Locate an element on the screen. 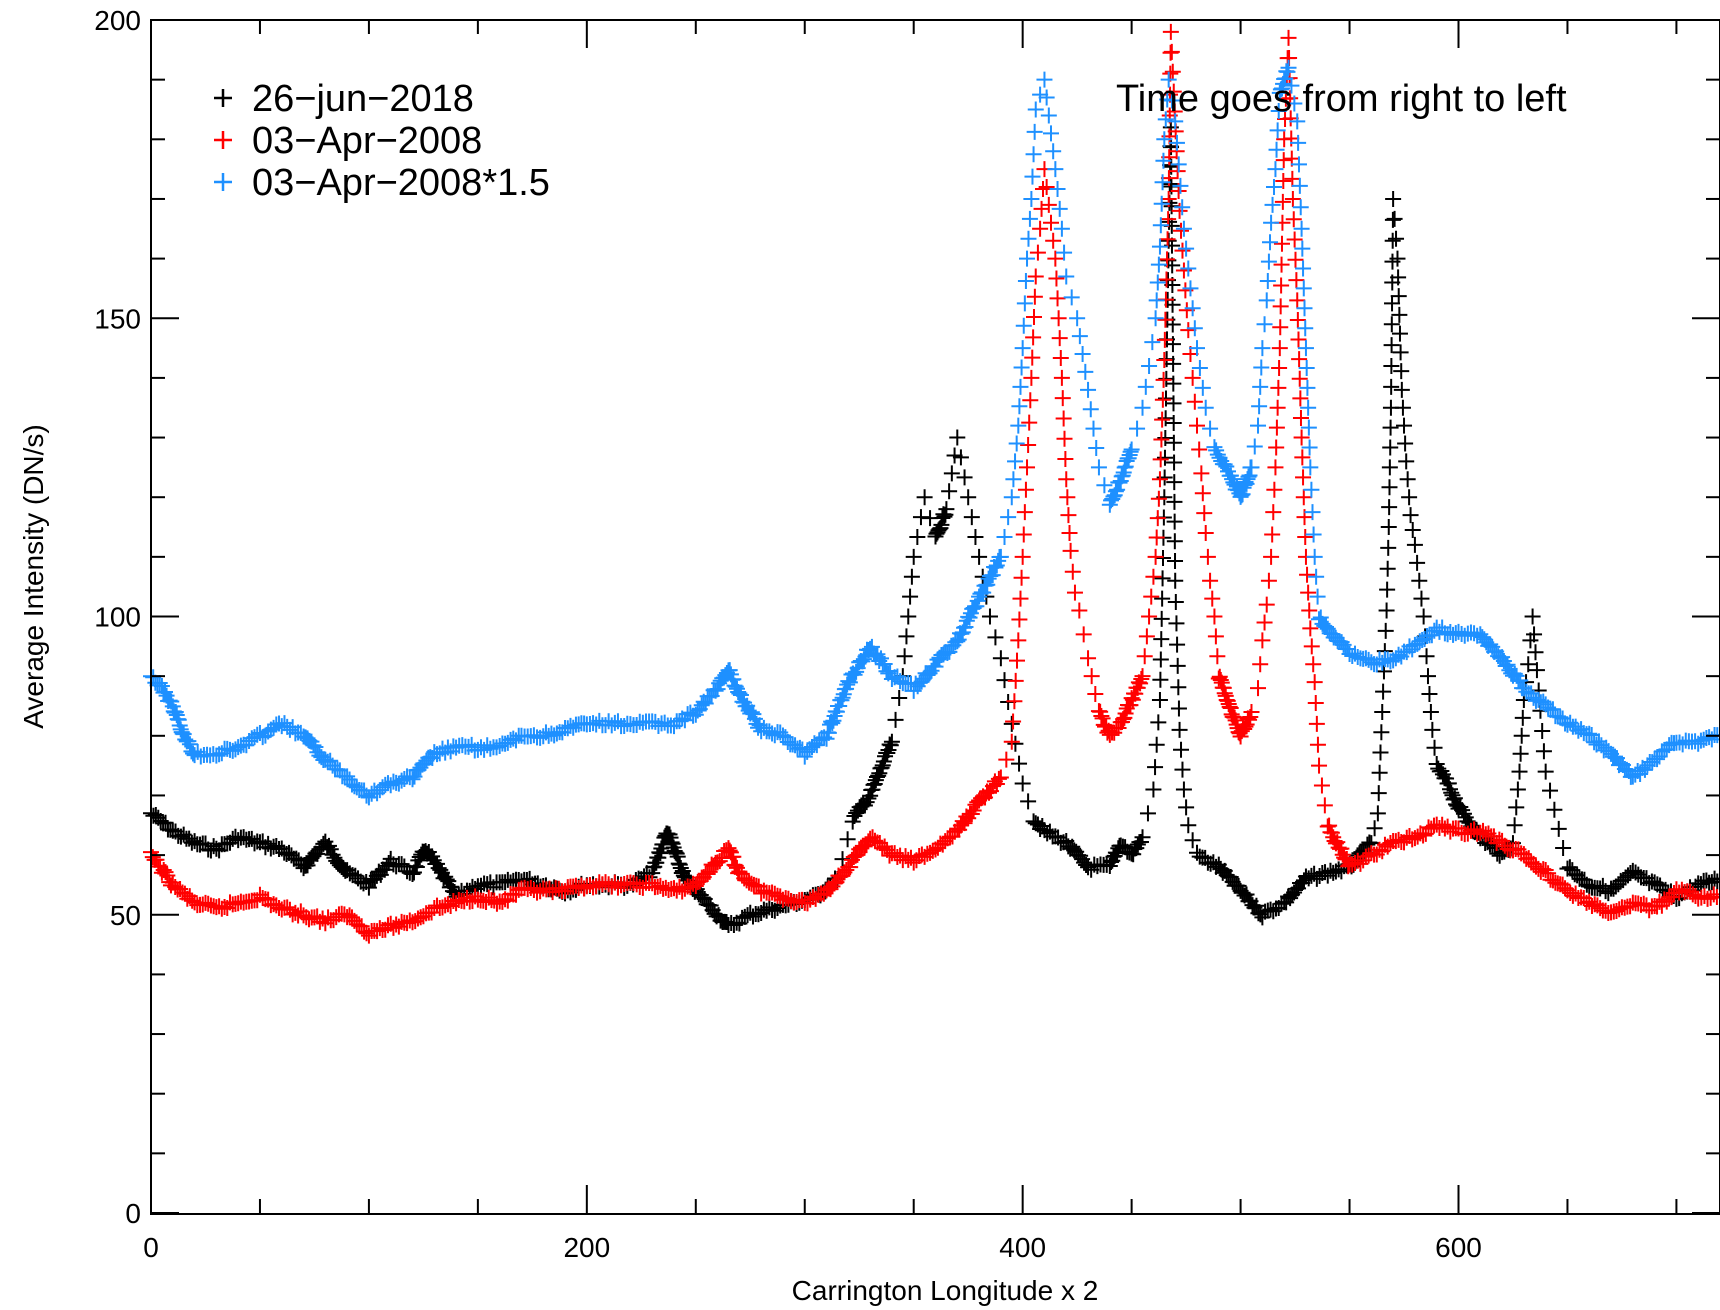 This screenshot has width=1720, height=1310. x-tick-label: 400 is located at coordinates (1022, 1247).